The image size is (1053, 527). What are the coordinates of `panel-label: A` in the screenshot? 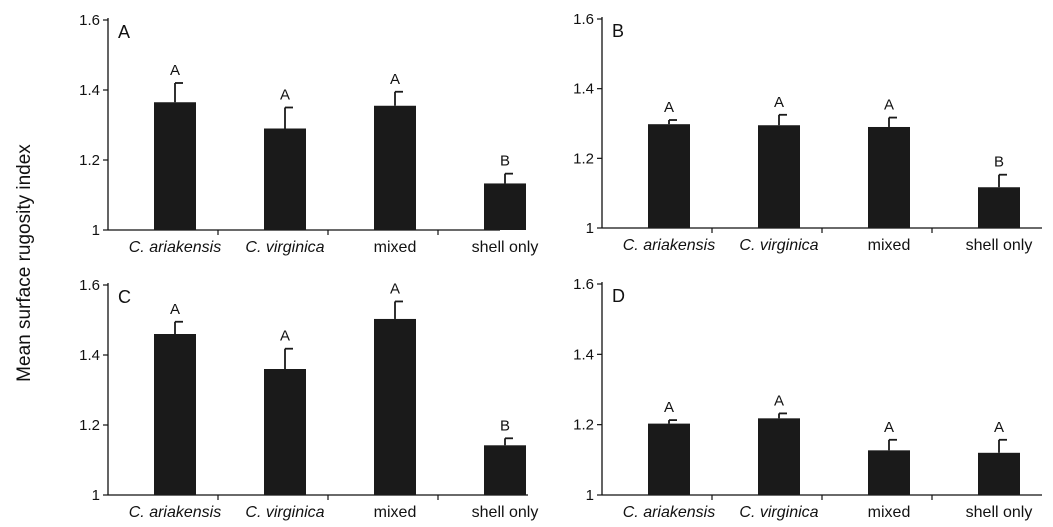 It's located at (124, 32).